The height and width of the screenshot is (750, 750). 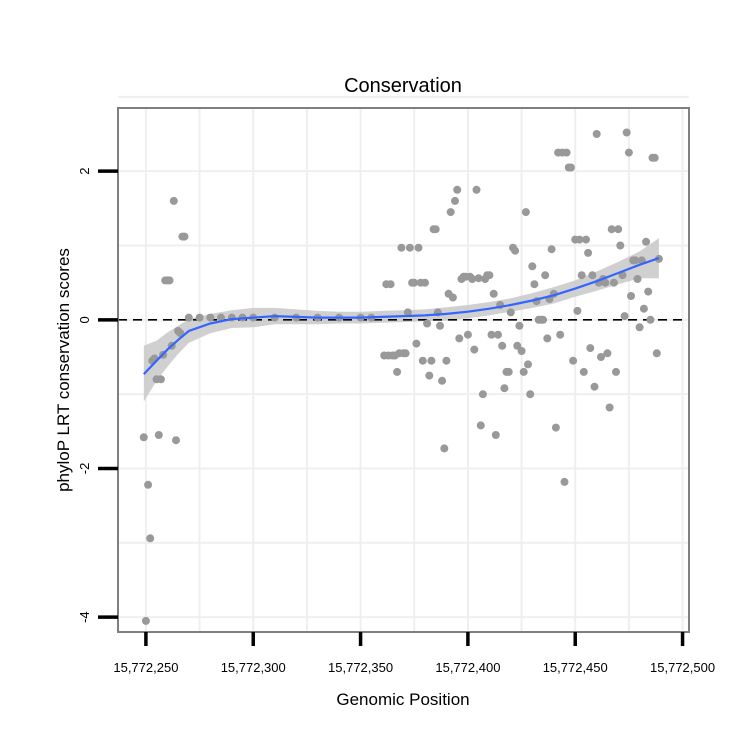 What do you see at coordinates (63, 370) in the screenshot?
I see `y-axis-label: phyloP LRT conservation scores` at bounding box center [63, 370].